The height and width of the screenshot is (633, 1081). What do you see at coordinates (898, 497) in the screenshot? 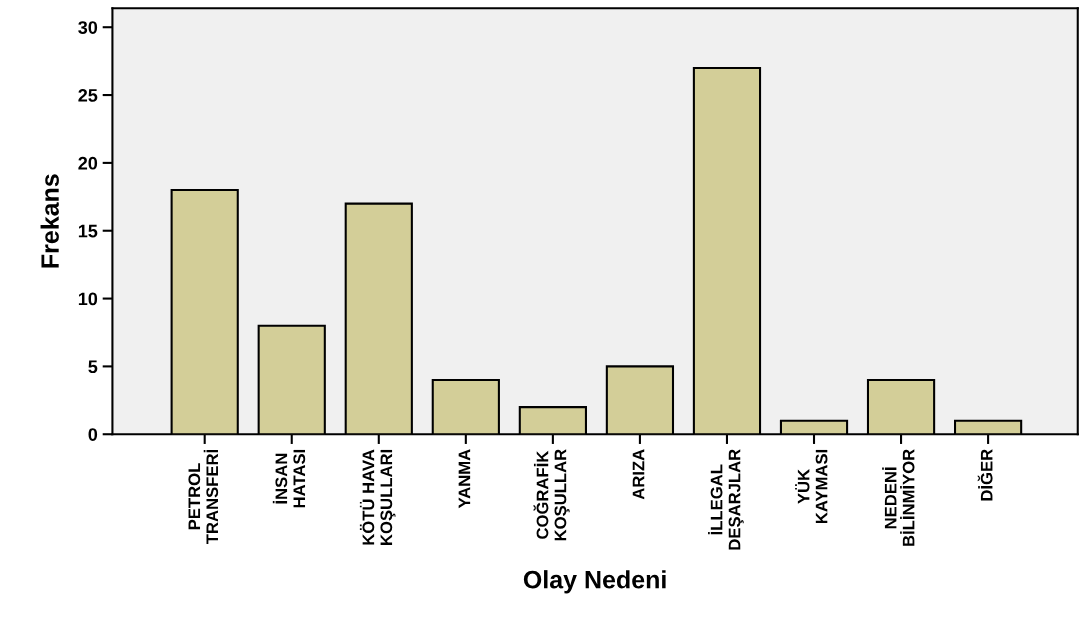
I see `x-tick-label: NEDENİ BİLİNMİYOR` at bounding box center [898, 497].